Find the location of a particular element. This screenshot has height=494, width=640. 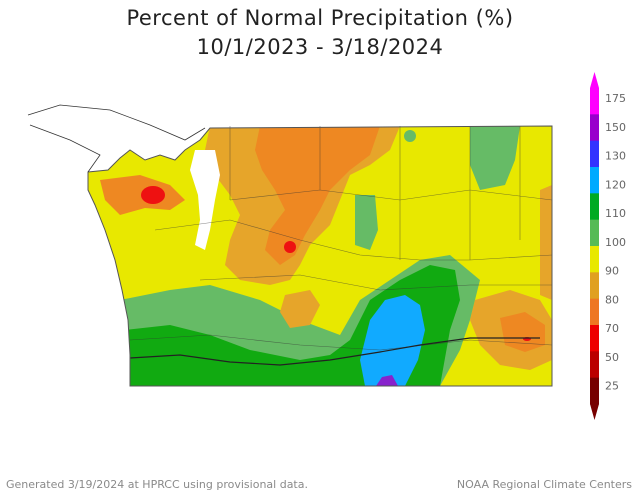

region-dry-central is located at coordinates (290, 247).